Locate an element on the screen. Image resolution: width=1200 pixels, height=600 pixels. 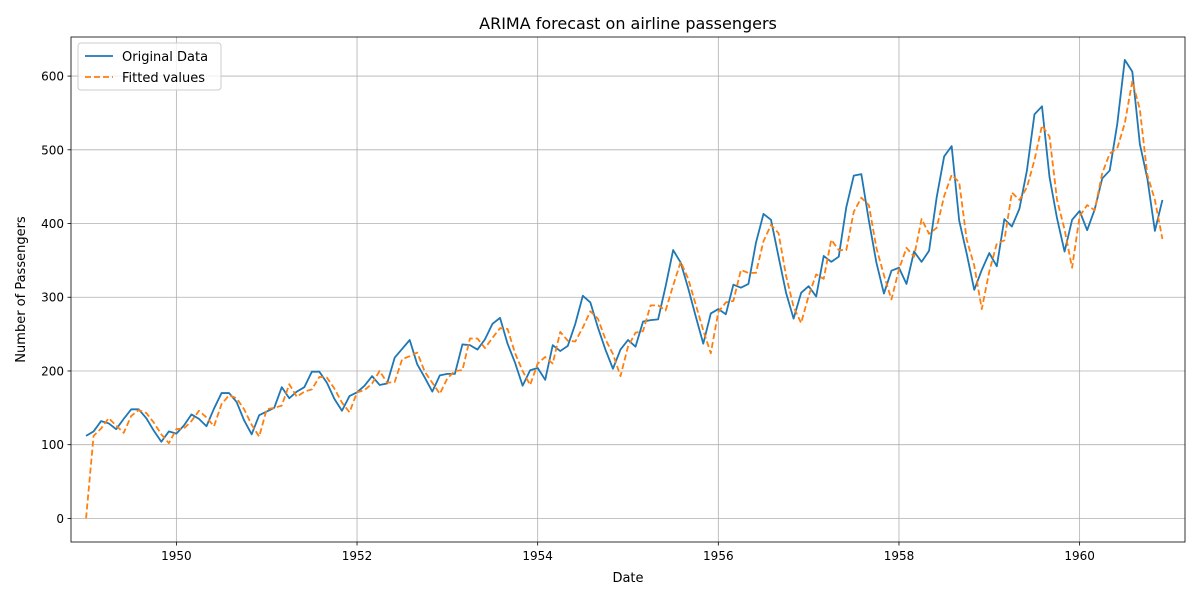
y-tick-label: 500 is located at coordinates (52, 150).